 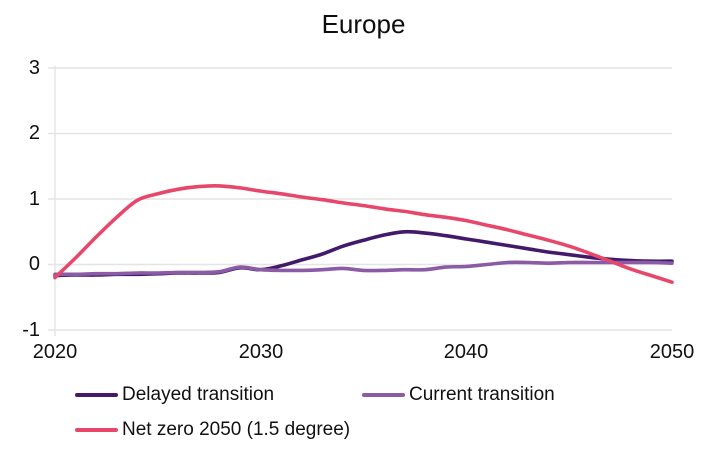 What do you see at coordinates (34, 199) in the screenshot?
I see `y-axis-tick-label: 1` at bounding box center [34, 199].